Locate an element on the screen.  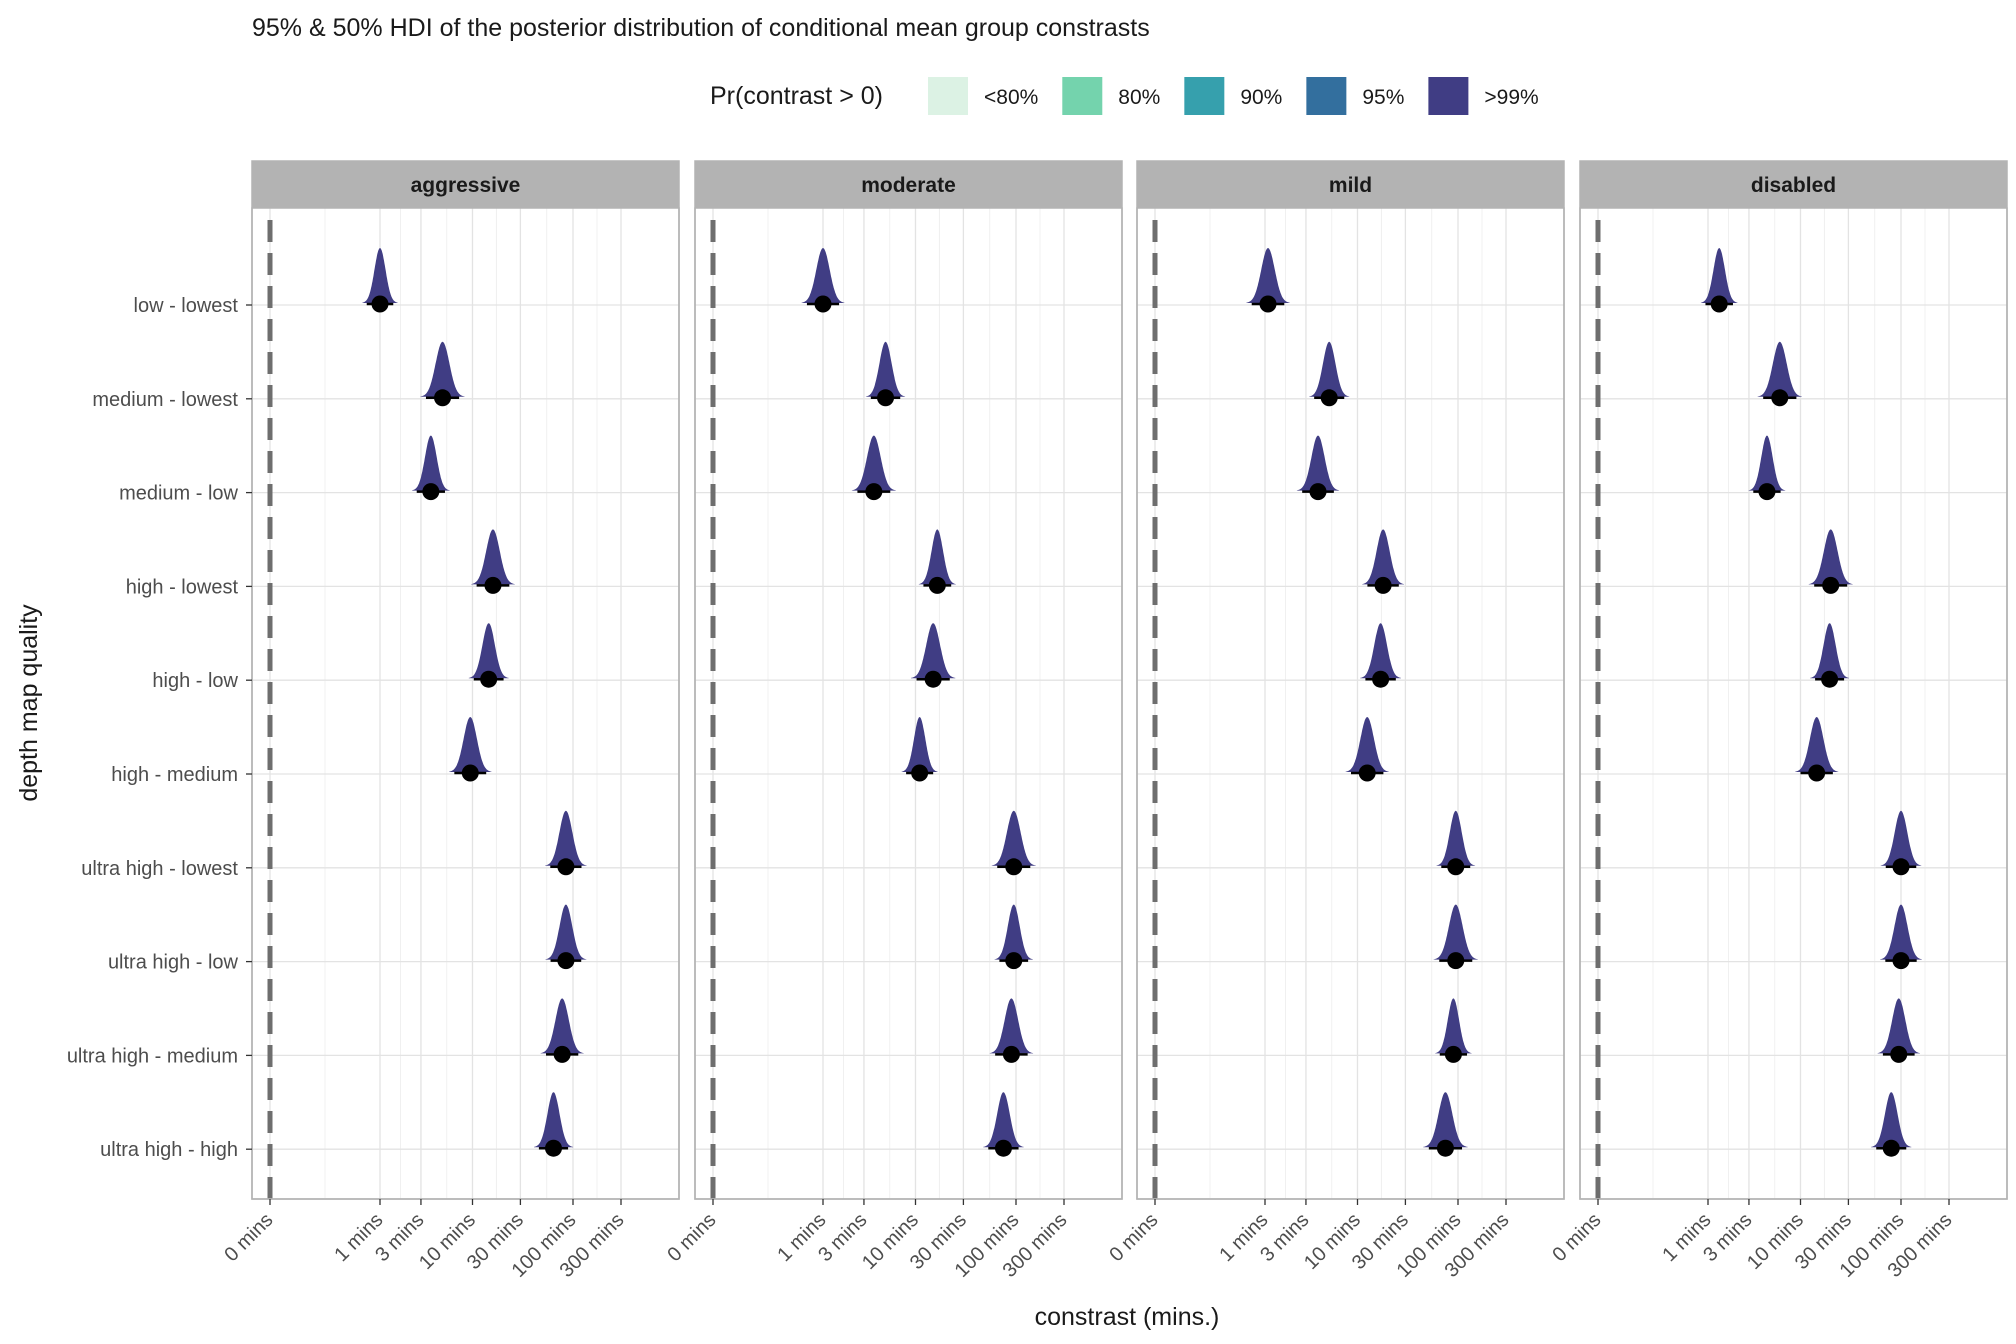
point-estimate-aggressive-high-low is located at coordinates (489, 679).